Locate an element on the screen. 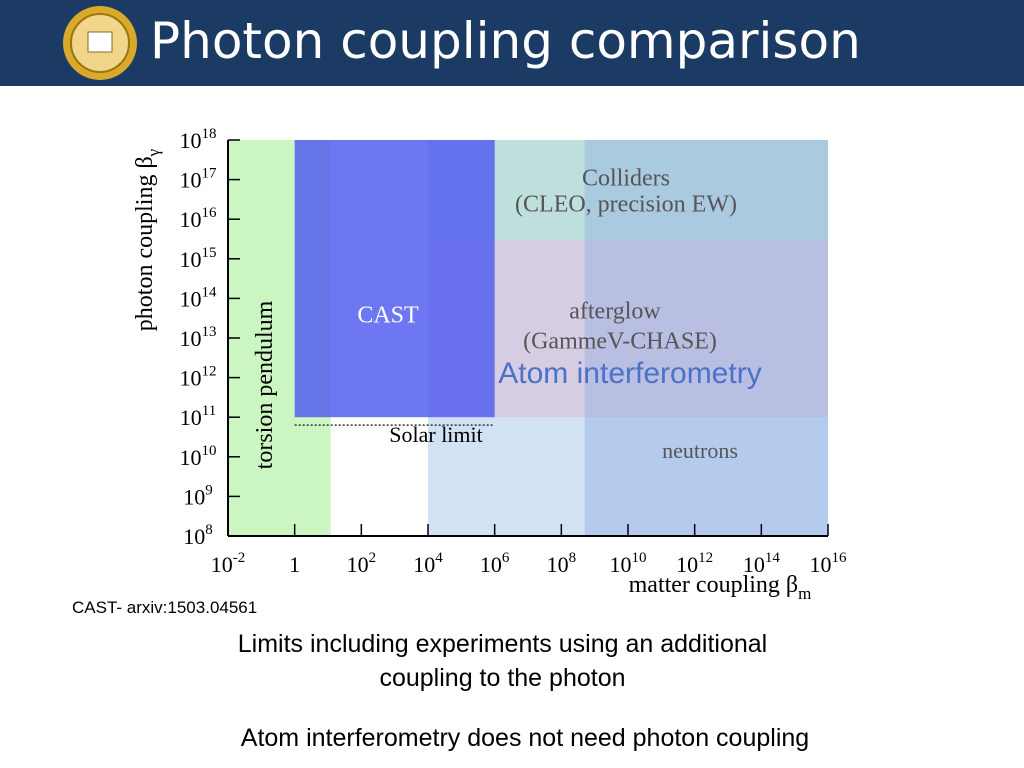 The height and width of the screenshot is (768, 1024). y-tick-label-part: 11 is located at coordinates (209, 411).